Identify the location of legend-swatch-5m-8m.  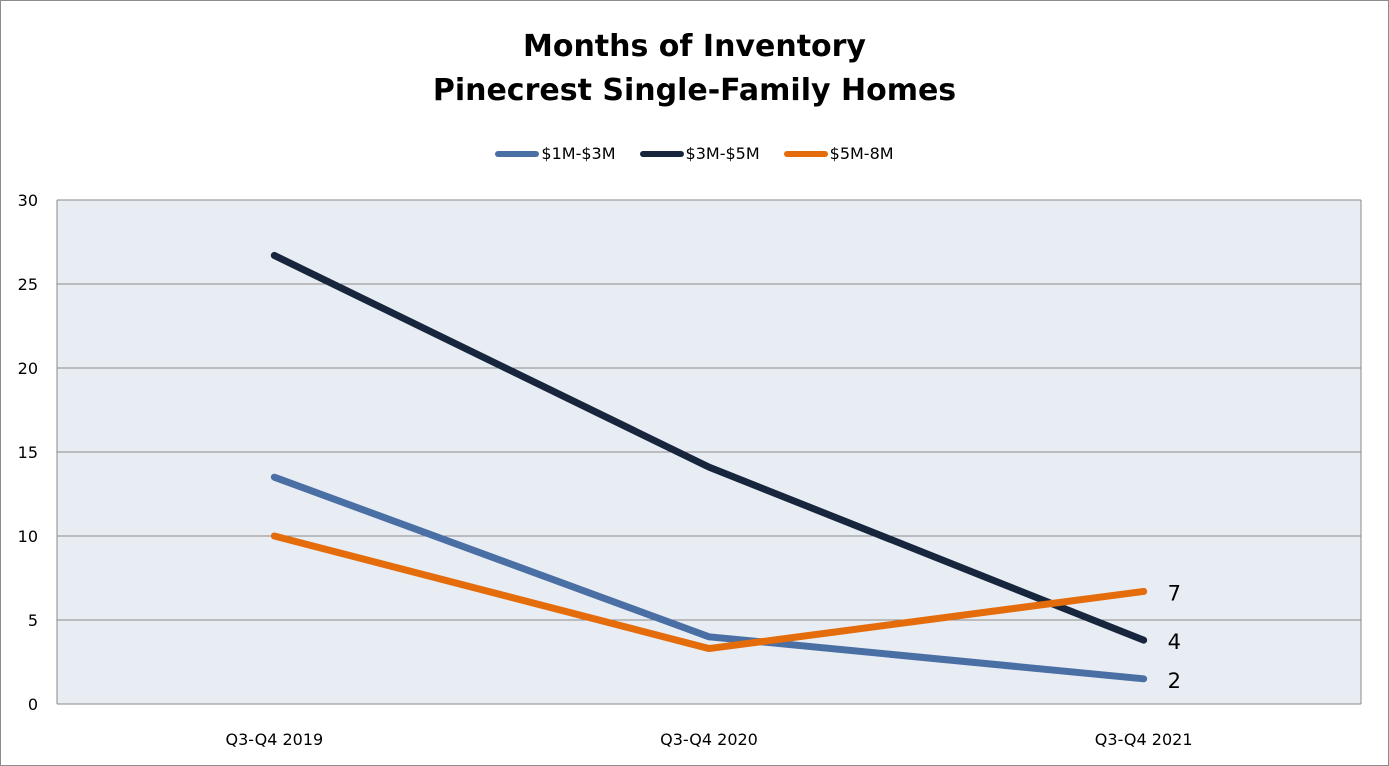
(805, 153).